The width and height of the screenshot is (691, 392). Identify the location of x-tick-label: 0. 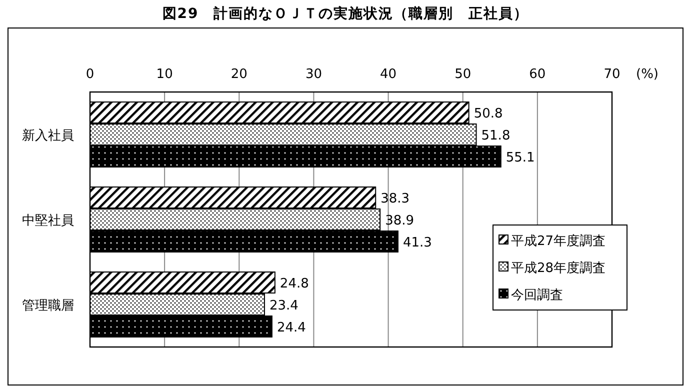
(90, 74).